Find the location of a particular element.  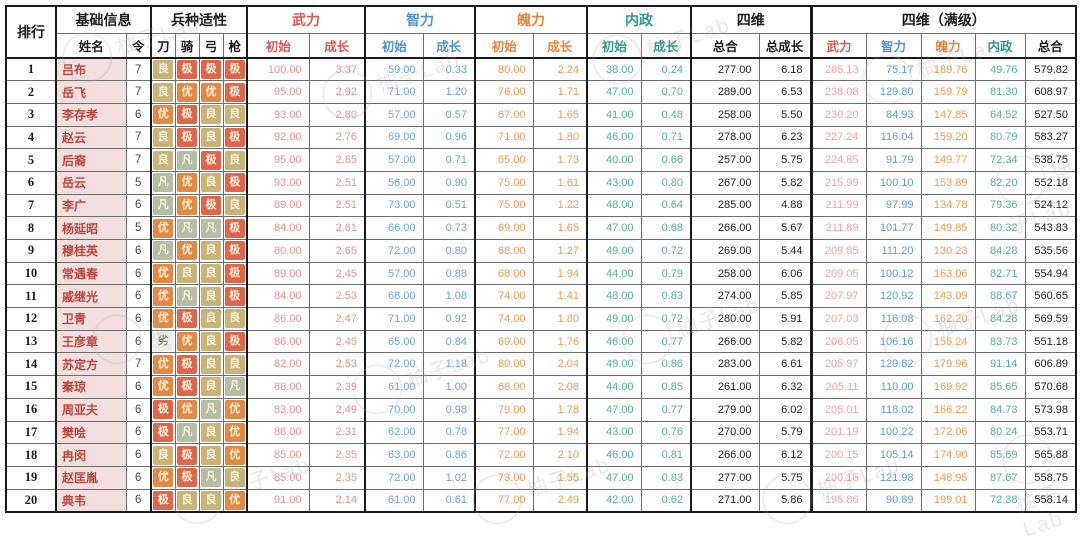

stat-cell: 47.00 is located at coordinates (614, 228).